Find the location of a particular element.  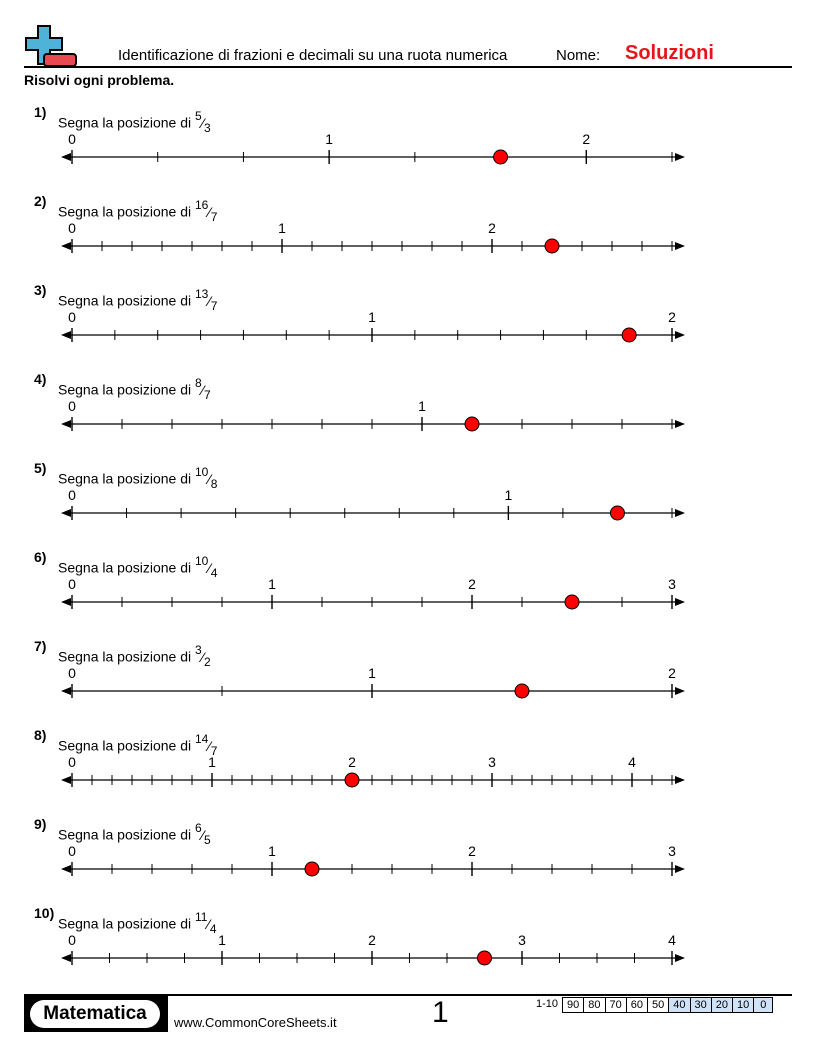

problem-question: Segna la posizione di 11⁄4 is located at coordinates (137, 922).